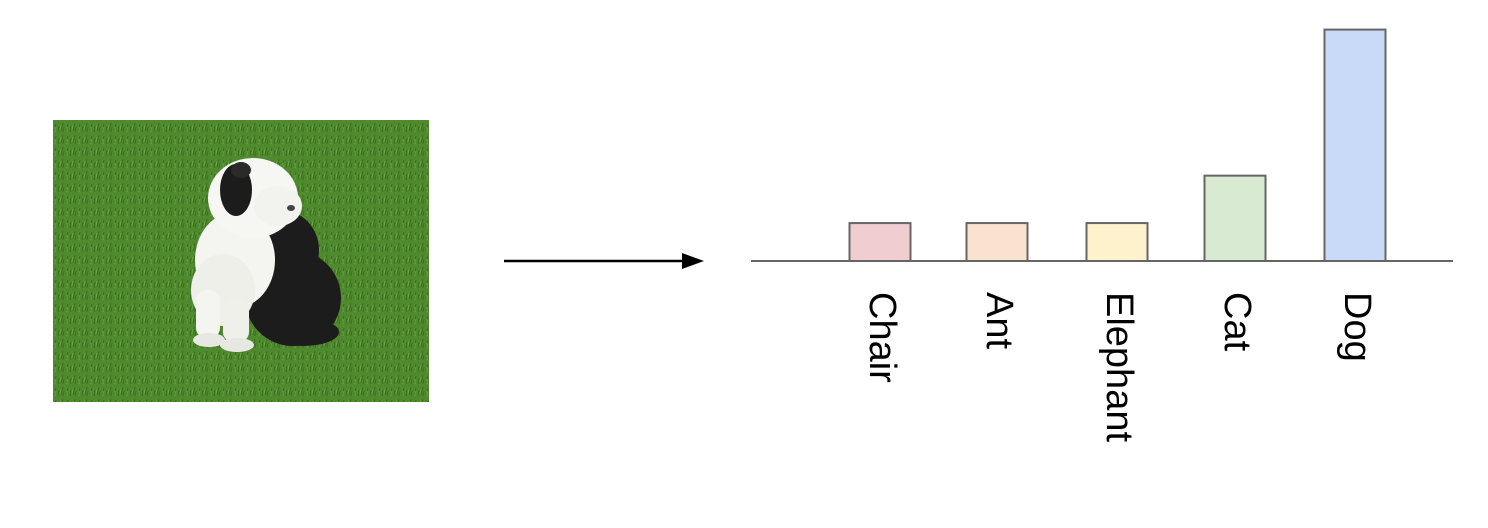  Describe the element at coordinates (999, 320) in the screenshot. I see `label-ant: Ant` at that location.